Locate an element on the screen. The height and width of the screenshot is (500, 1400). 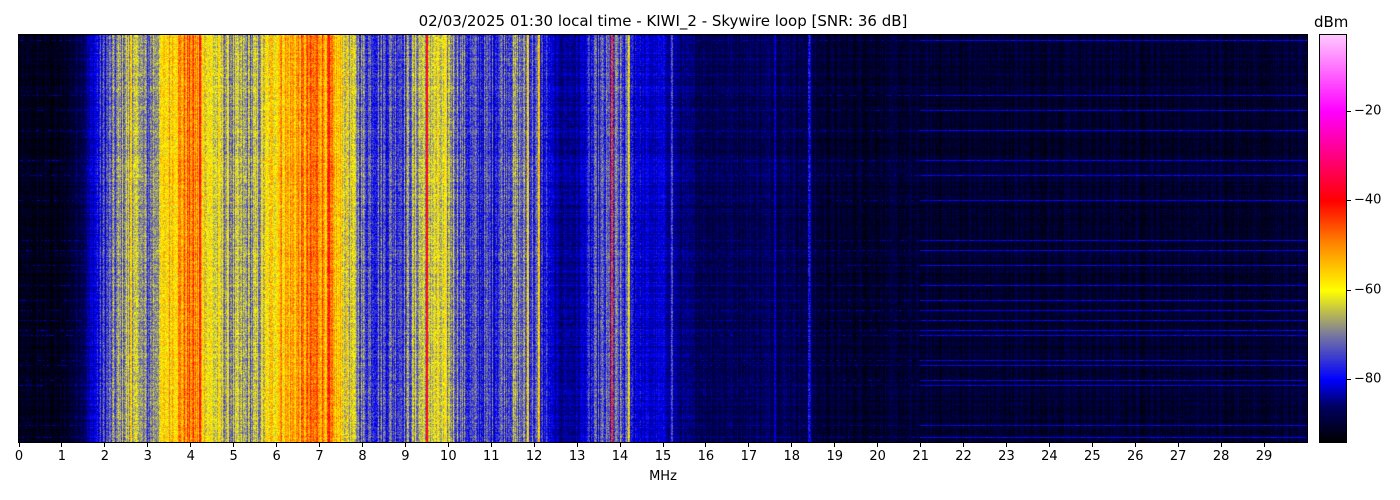
x-tick-label: 27 is located at coordinates (1178, 456).